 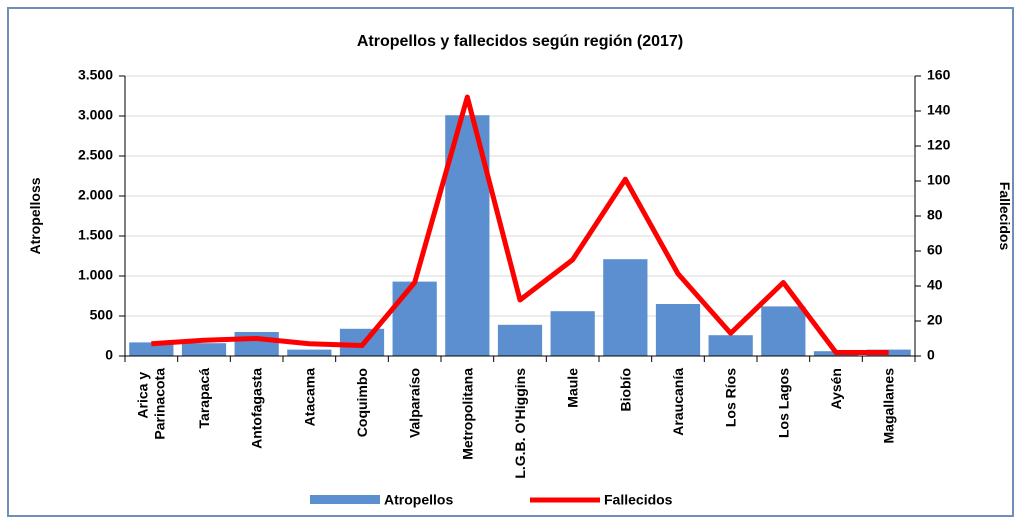 What do you see at coordinates (939, 110) in the screenshot?
I see `y2-tick-label: 140` at bounding box center [939, 110].